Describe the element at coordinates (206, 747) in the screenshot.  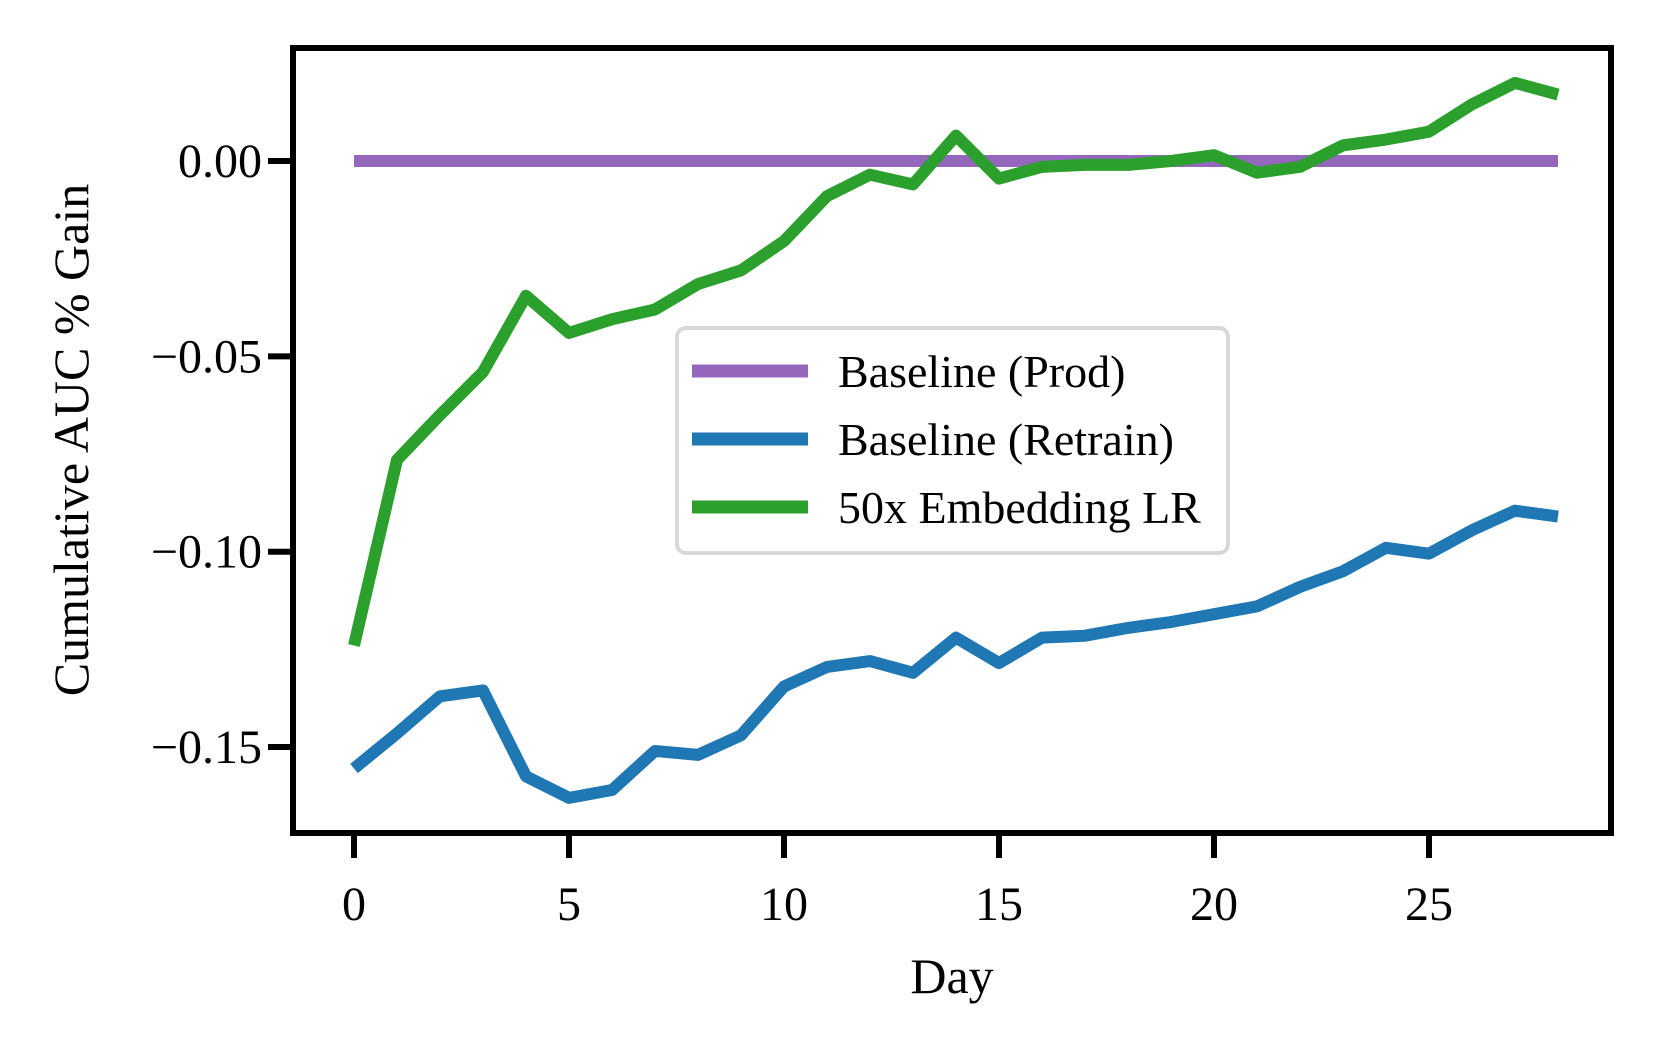
I see `y-tick-label: −0.15` at that location.